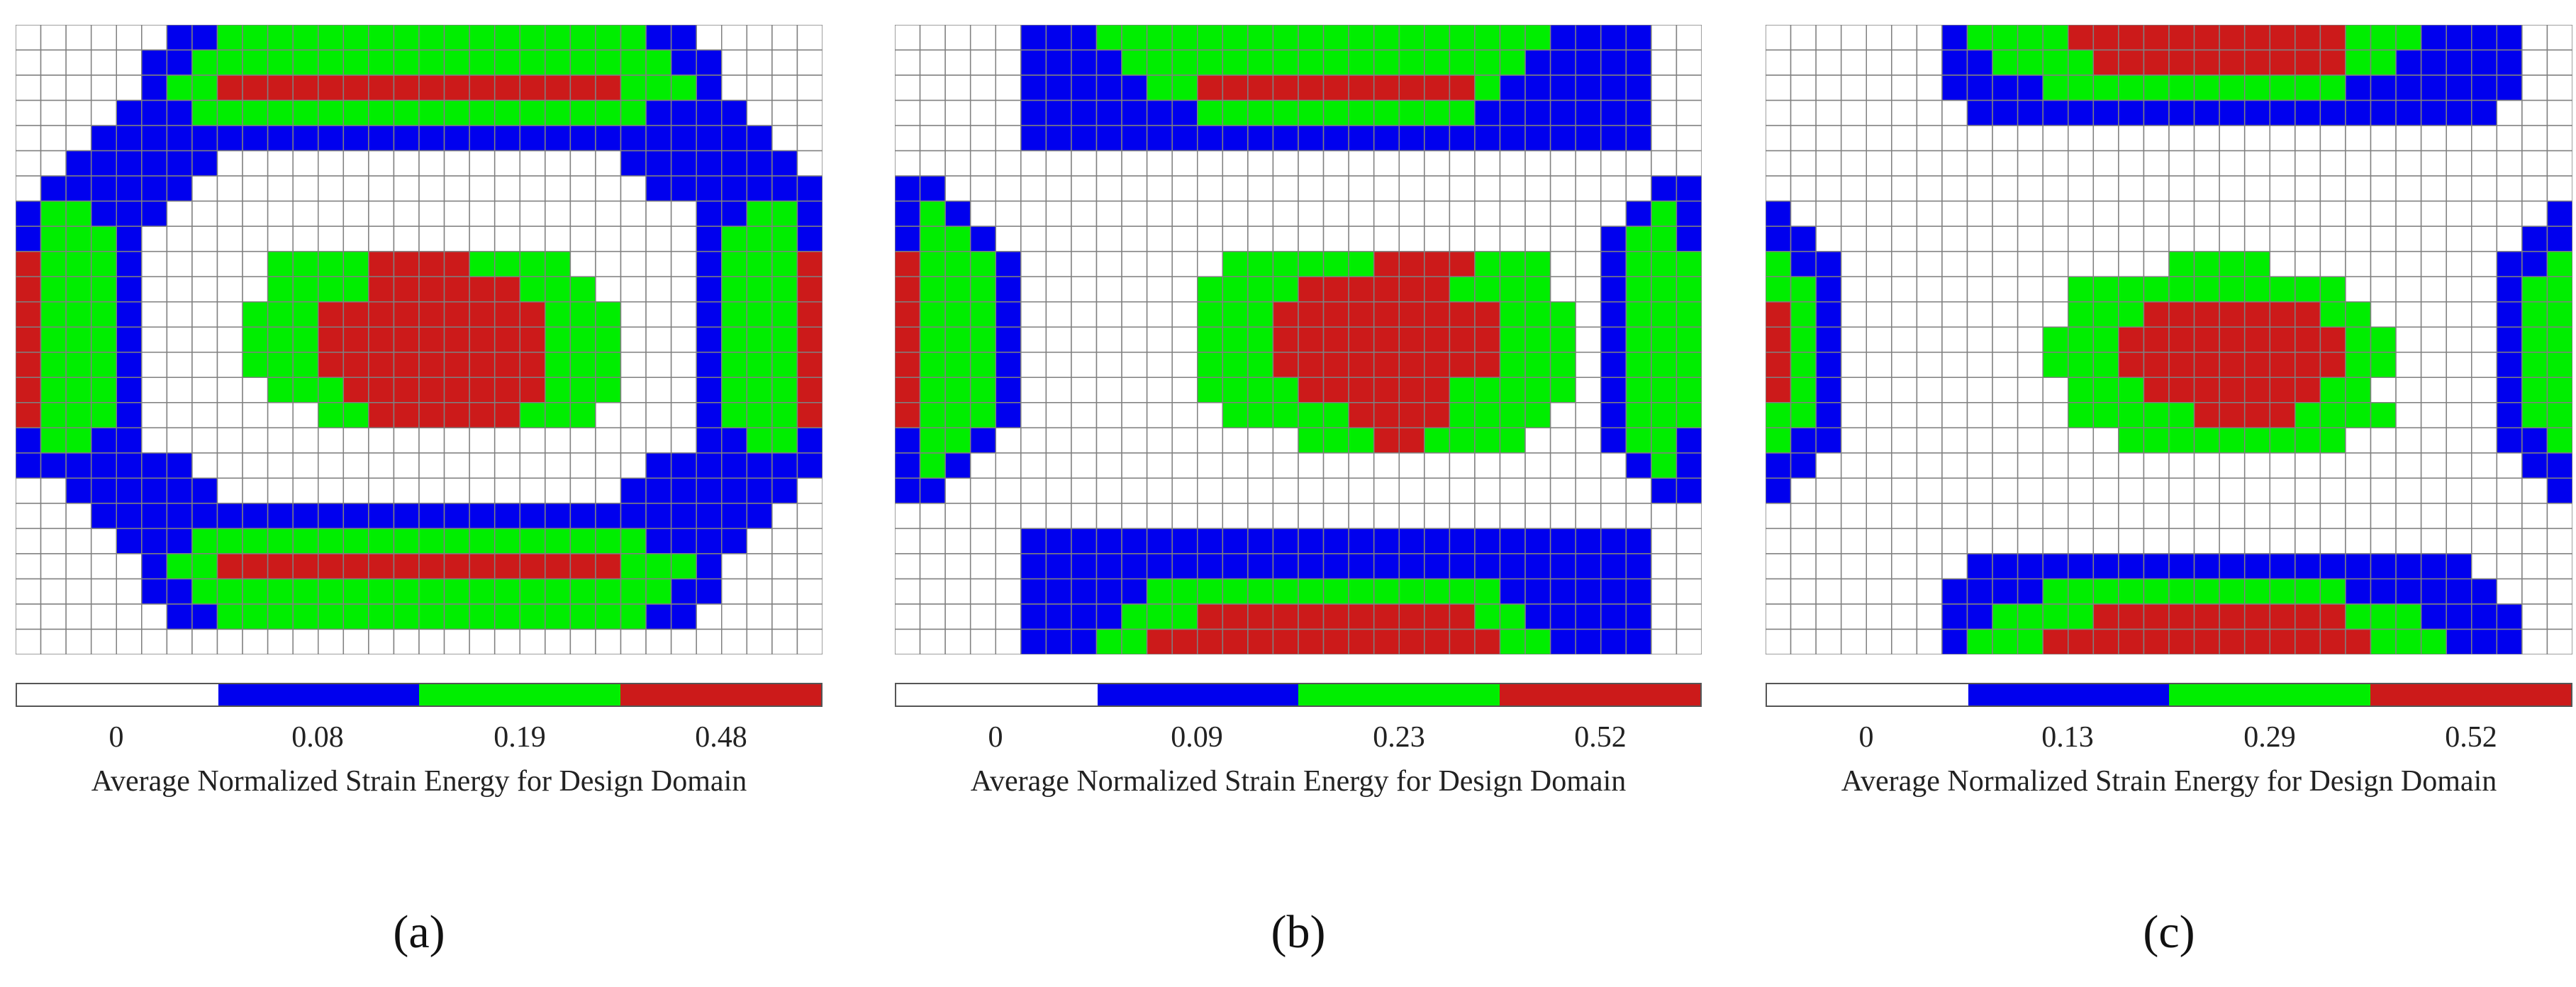 This screenshot has width=2576, height=987. What do you see at coordinates (1866, 737) in the screenshot?
I see `tick-label: 0` at bounding box center [1866, 737].